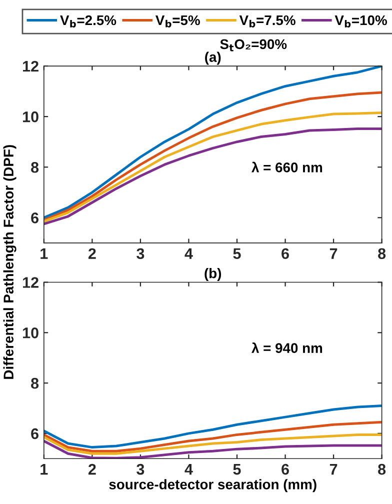 Image resolution: width=392 pixels, height=504 pixels. I want to click on legend-label: V$_{b}$=10%, so click(360, 21).